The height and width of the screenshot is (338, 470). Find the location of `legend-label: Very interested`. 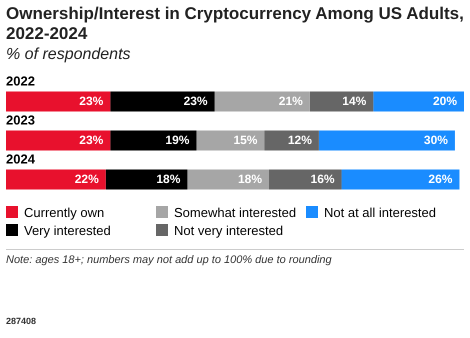

legend-label: Very interested is located at coordinates (67, 230).